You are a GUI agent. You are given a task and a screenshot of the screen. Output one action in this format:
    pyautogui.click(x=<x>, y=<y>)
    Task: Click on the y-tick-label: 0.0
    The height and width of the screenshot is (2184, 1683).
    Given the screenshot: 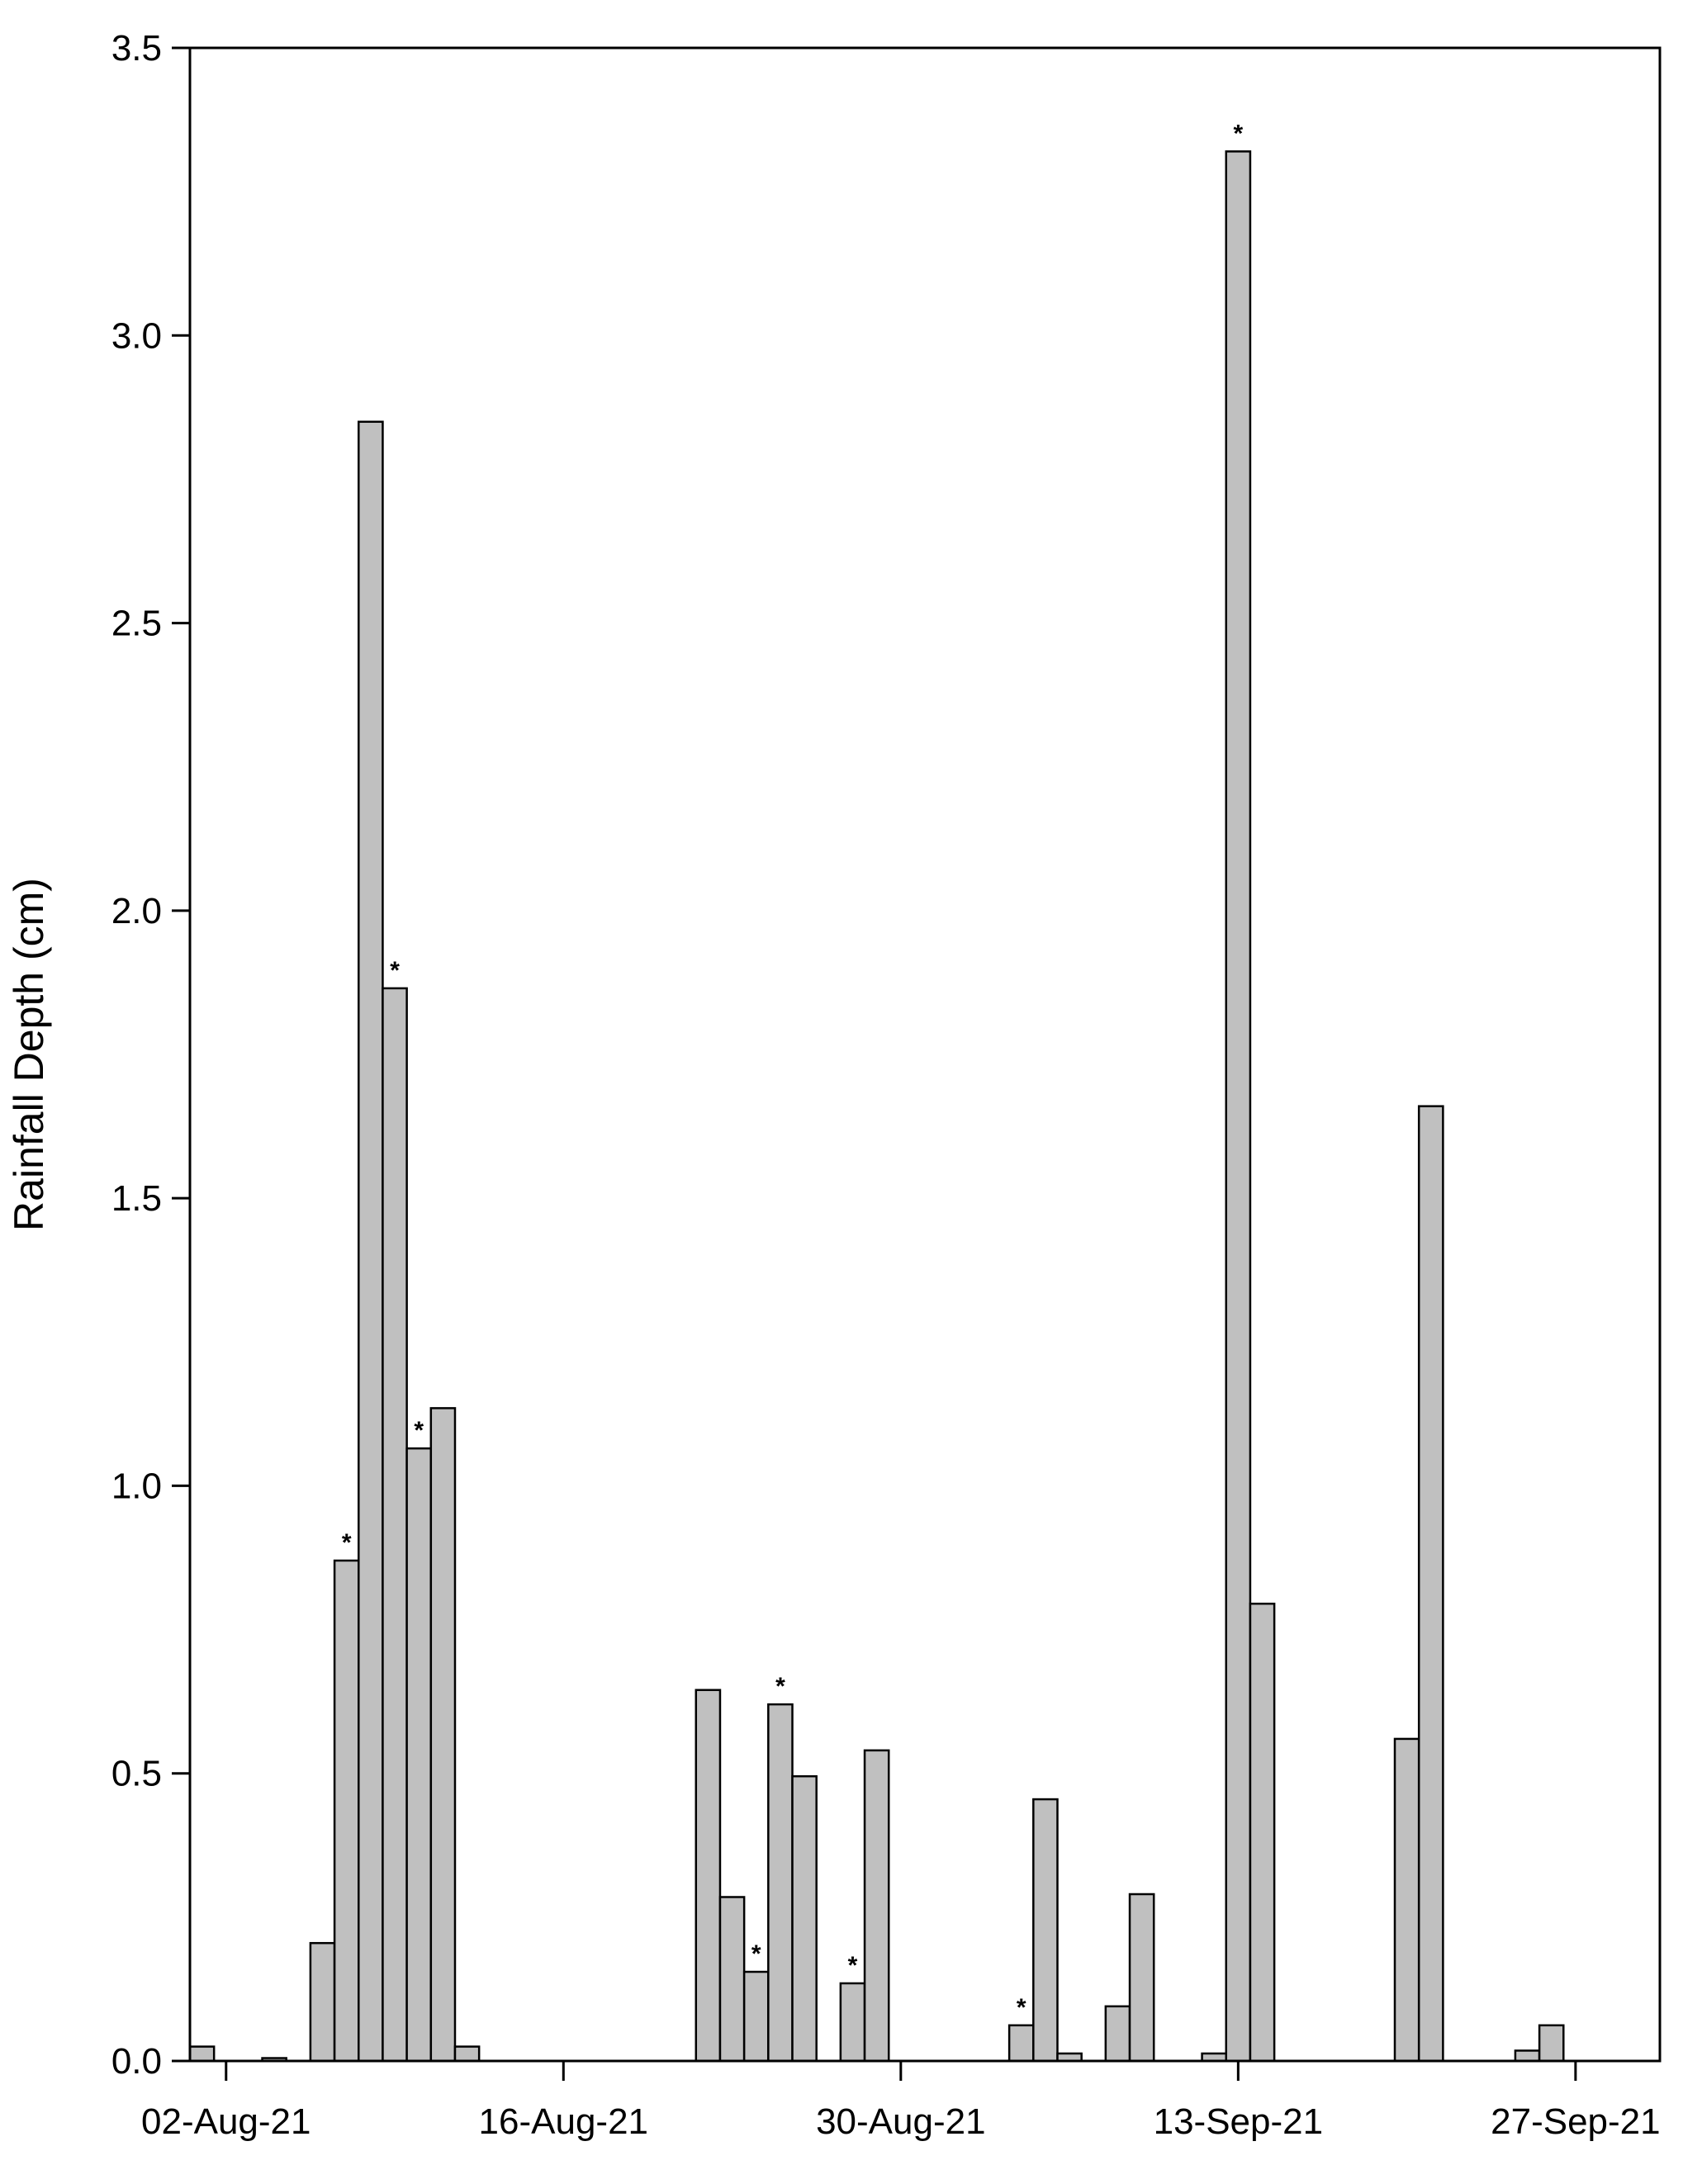 What is the action you would take?
    pyautogui.click(x=136, y=2061)
    